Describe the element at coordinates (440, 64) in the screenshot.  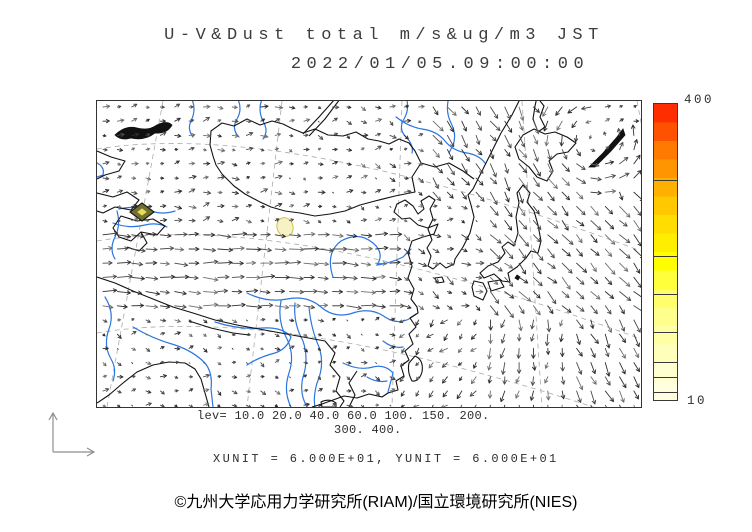
I see `timestamp: 2022/01/05.09:00:00` at that location.